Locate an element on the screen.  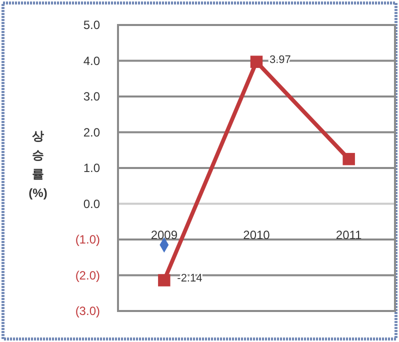
y-tick-label: (2.0) is located at coordinates (87, 275).